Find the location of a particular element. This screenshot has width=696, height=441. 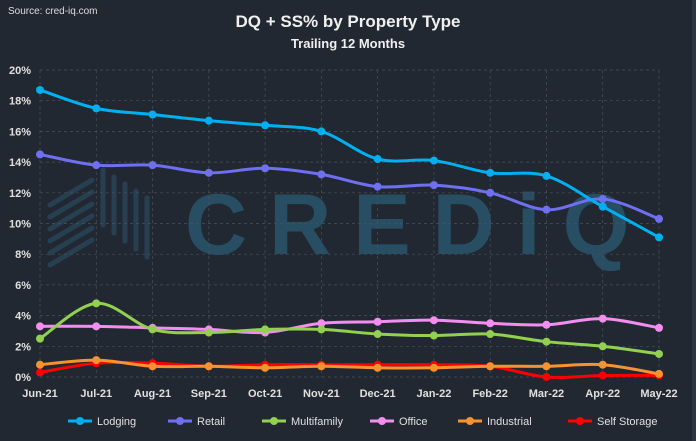

y-tick-label: 20% is located at coordinates (20, 71).